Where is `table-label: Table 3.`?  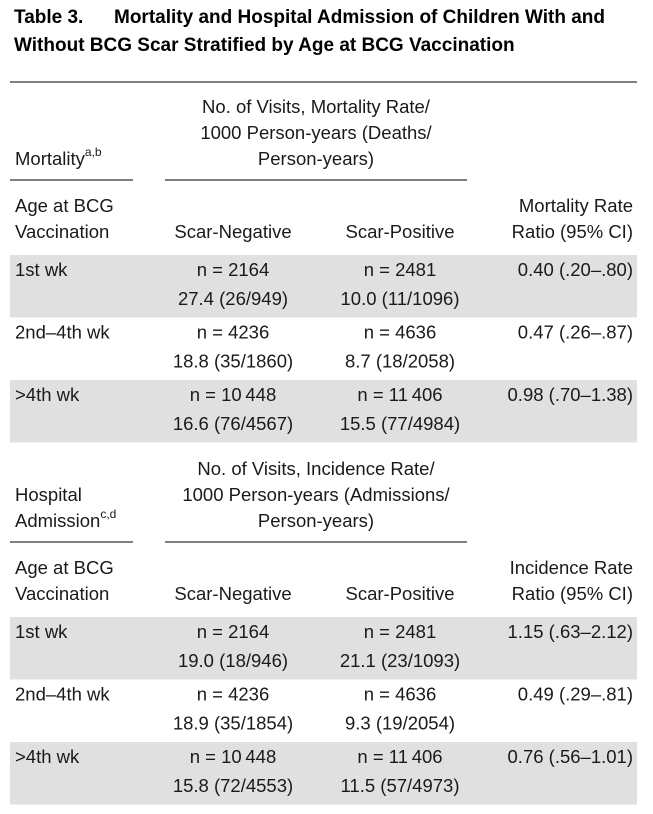 table-label: Table 3. is located at coordinates (48, 17).